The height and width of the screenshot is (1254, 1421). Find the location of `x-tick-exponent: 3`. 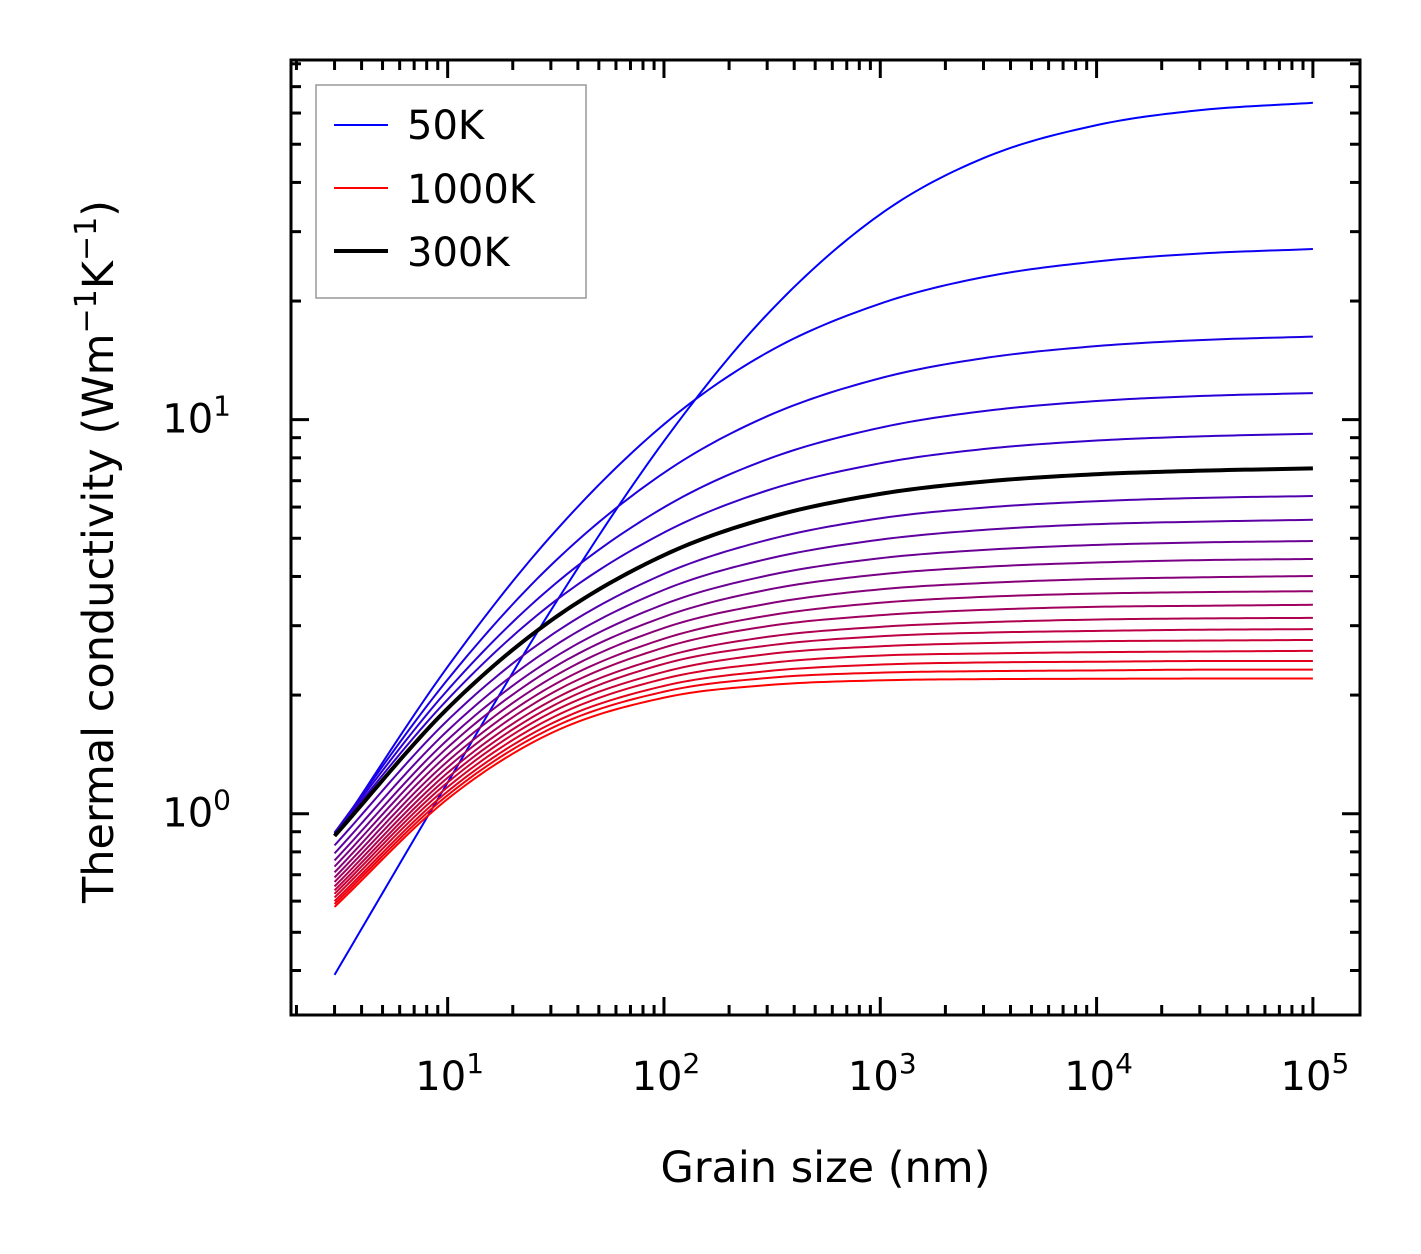

x-tick-exponent: 3 is located at coordinates (908, 1063).